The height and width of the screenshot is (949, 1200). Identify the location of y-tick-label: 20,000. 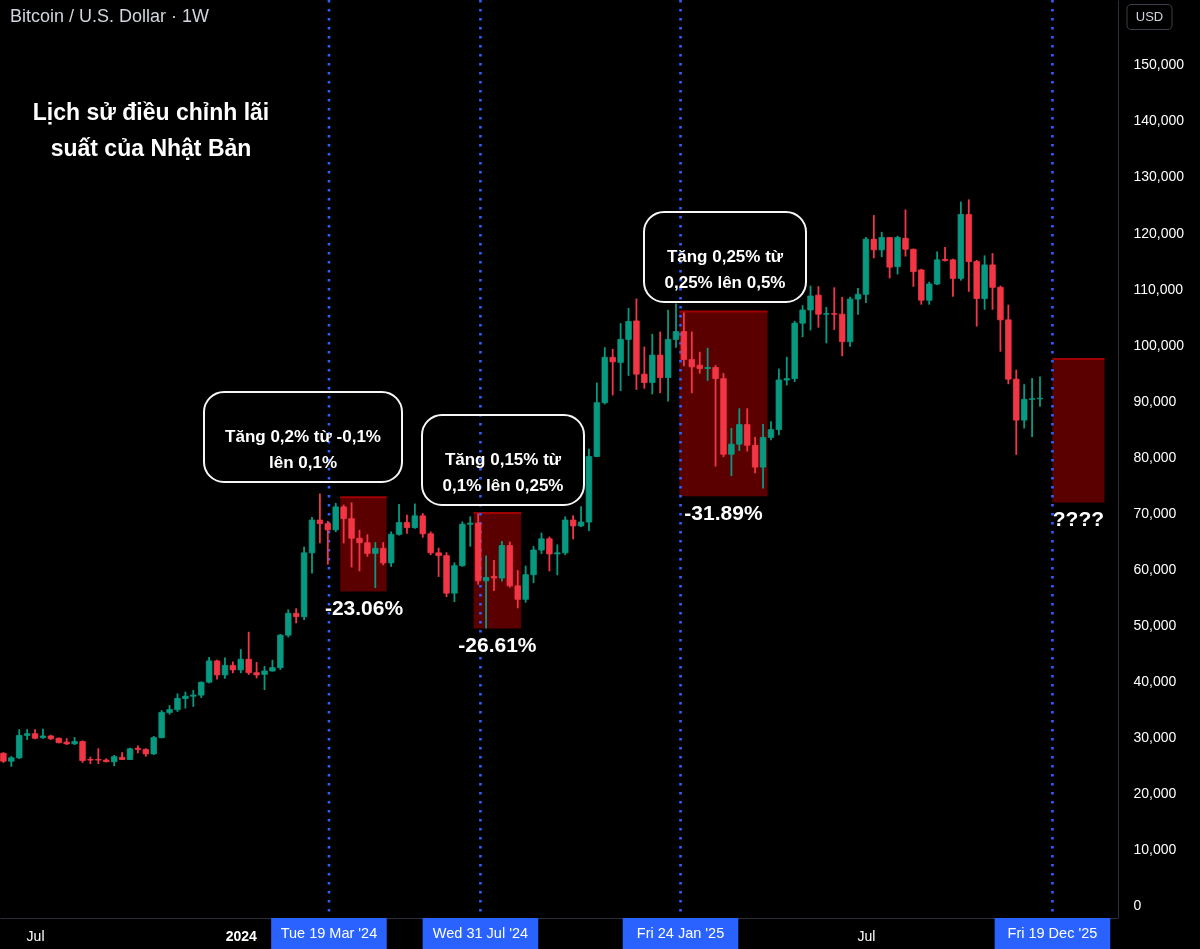
(1155, 792).